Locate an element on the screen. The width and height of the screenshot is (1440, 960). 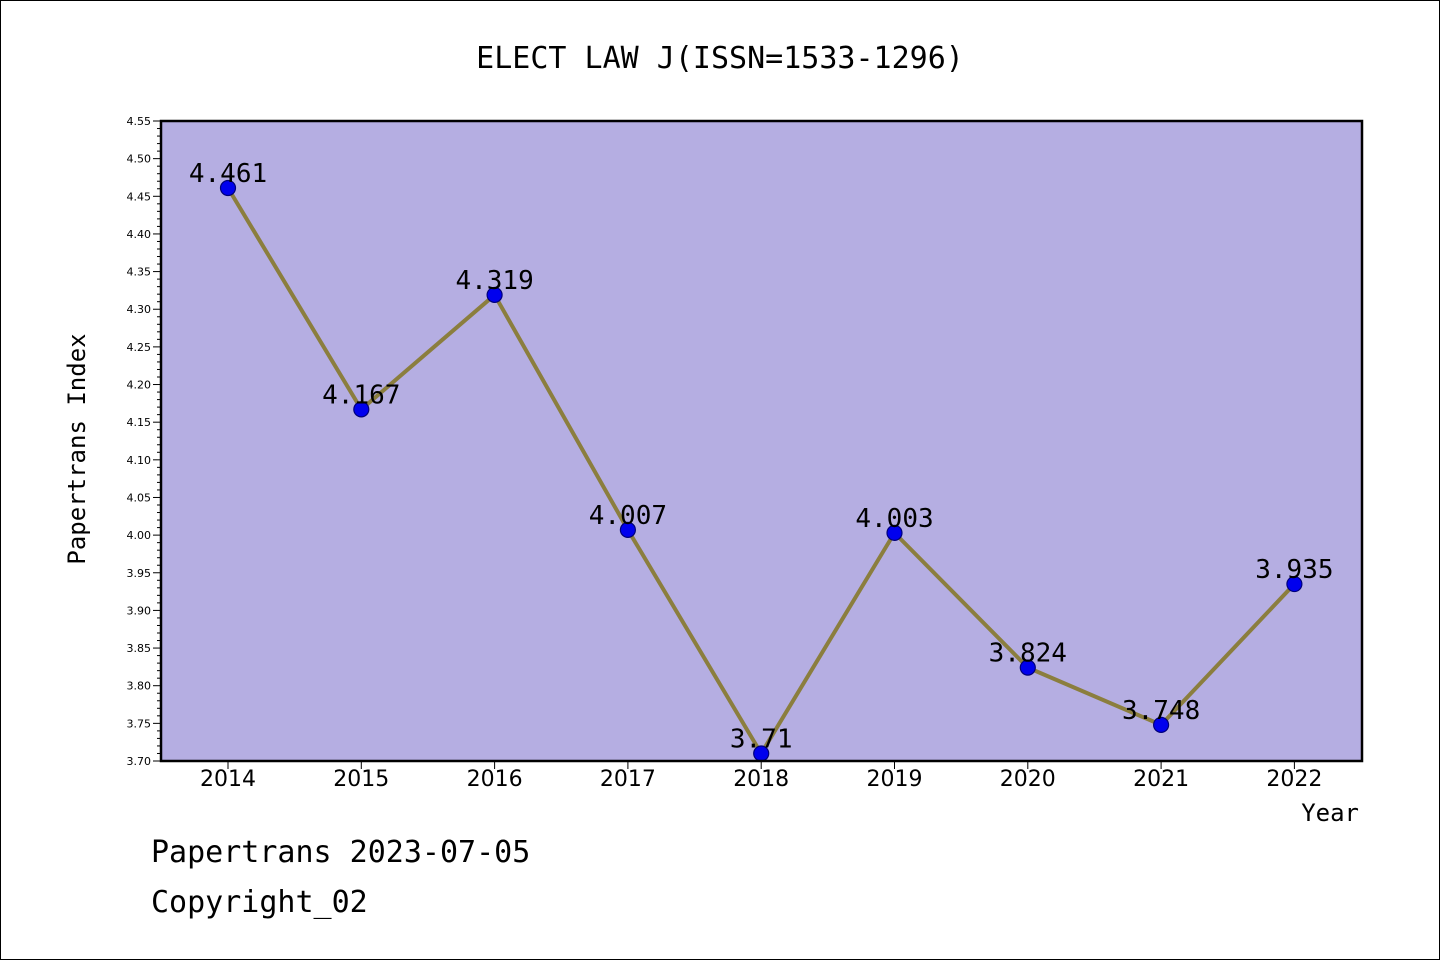
y-tick-label: 4.05 is located at coordinates (139, 497).